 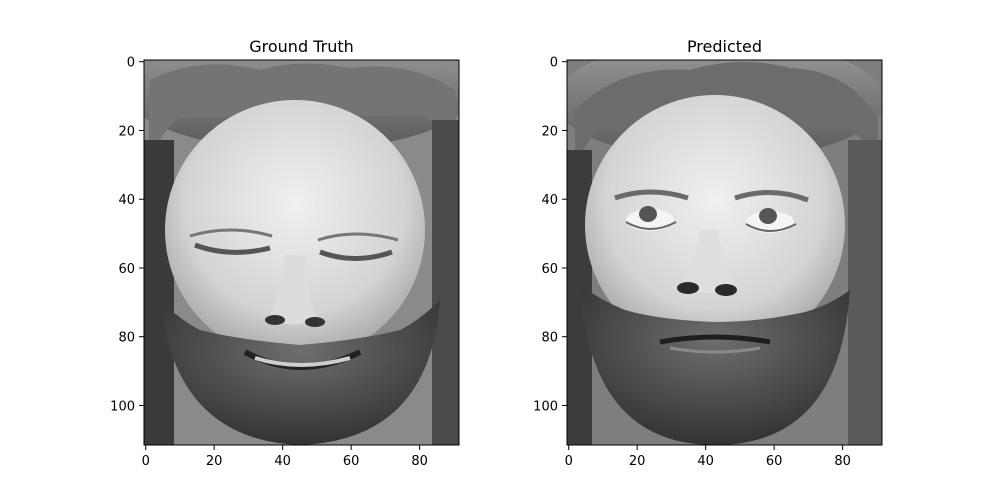 I want to click on chart-title: Ground Truth, so click(x=301, y=46).